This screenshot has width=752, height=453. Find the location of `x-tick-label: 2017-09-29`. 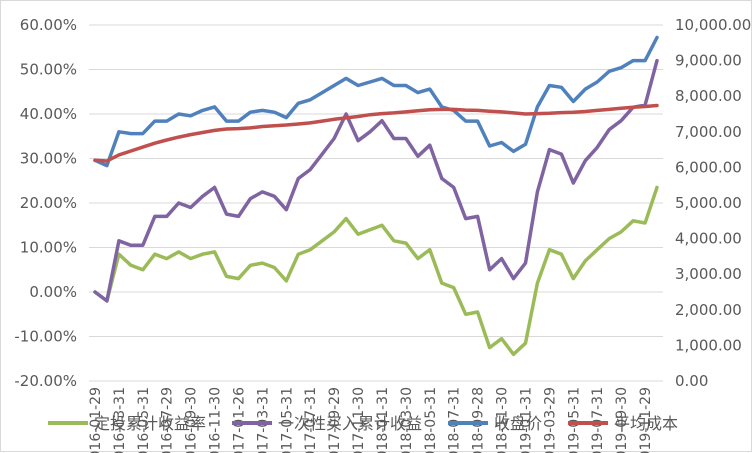

x-tick-label: 2017-09-29 is located at coordinates (335, 420).